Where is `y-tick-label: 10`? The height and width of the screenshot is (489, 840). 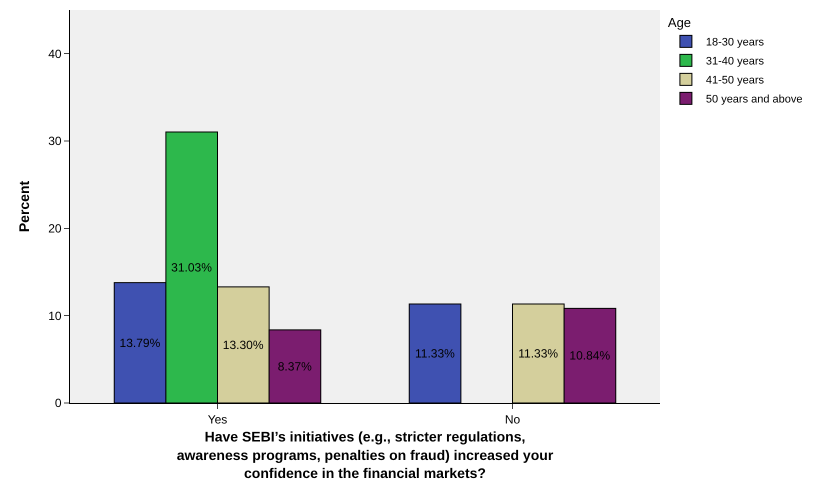 y-tick-label: 10 is located at coordinates (55, 315).